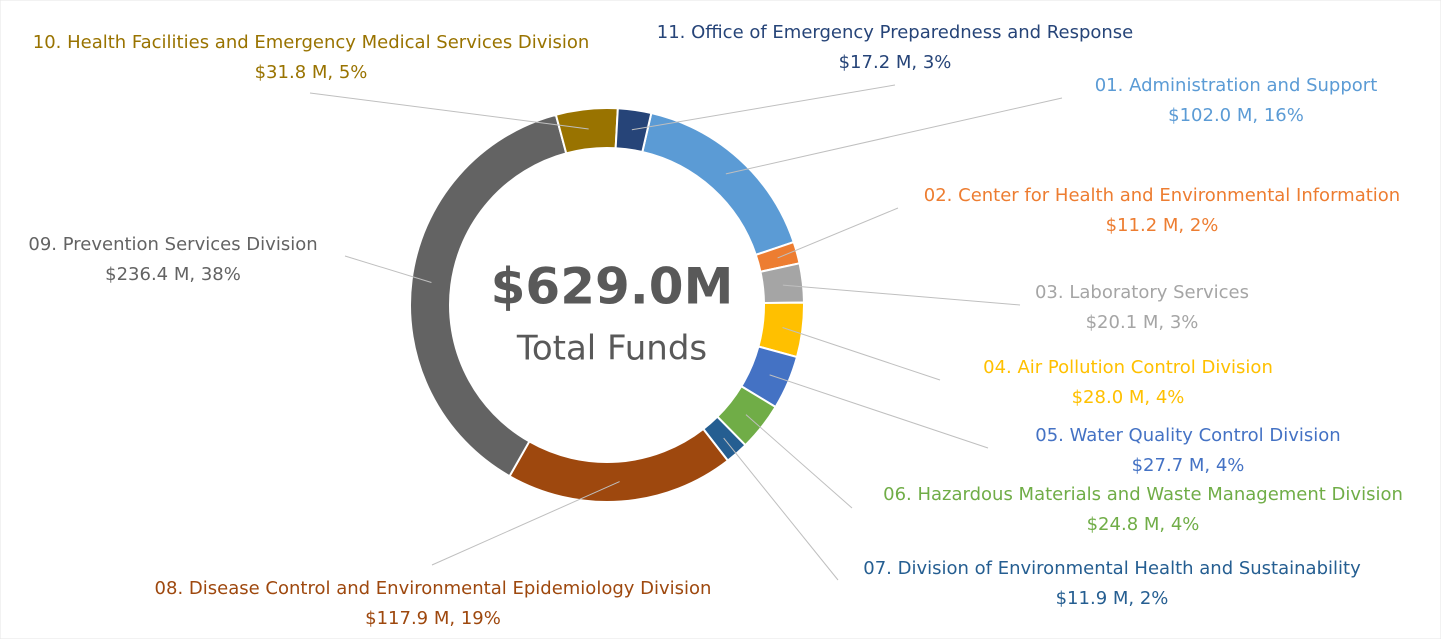  Describe the element at coordinates (433, 618) in the screenshot. I see `value-label: $117.9 M, 19%` at that location.